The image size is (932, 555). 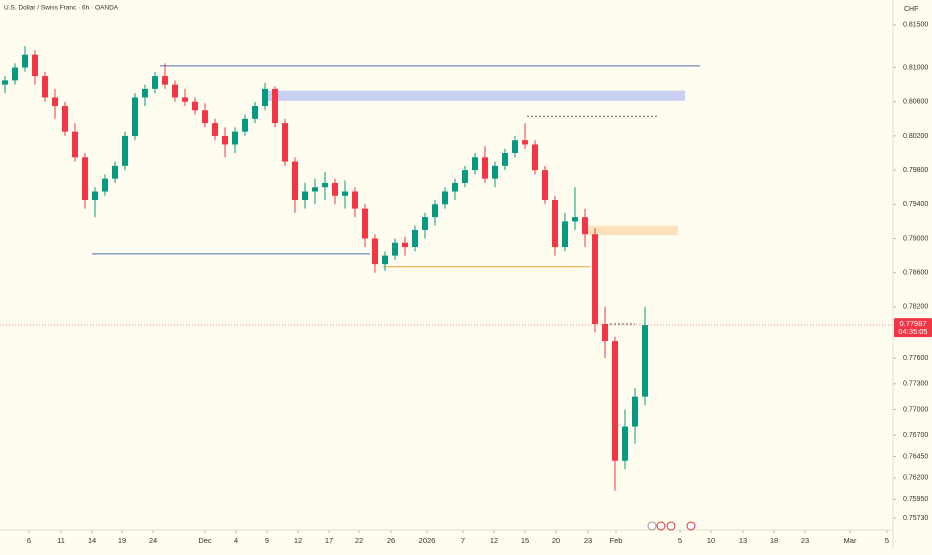 I want to click on x-tick-label: 19, so click(x=122, y=540).